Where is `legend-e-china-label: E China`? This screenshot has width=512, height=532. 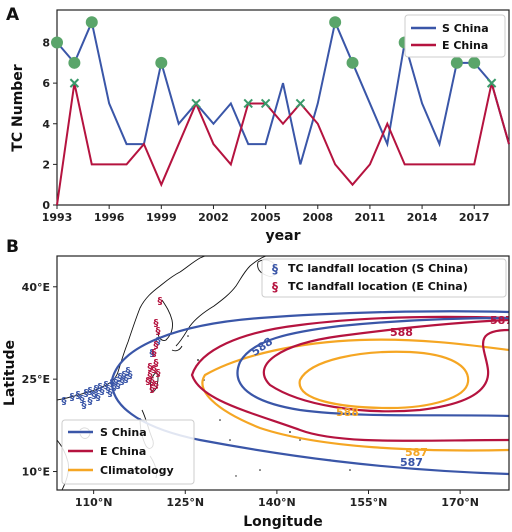
legend-e-china-label: E China is located at coordinates (465, 45).